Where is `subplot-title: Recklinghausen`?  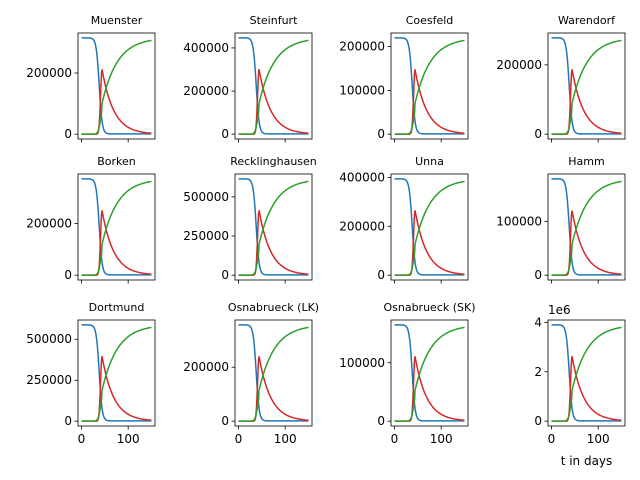
subplot-title: Recklinghausen is located at coordinates (273, 161).